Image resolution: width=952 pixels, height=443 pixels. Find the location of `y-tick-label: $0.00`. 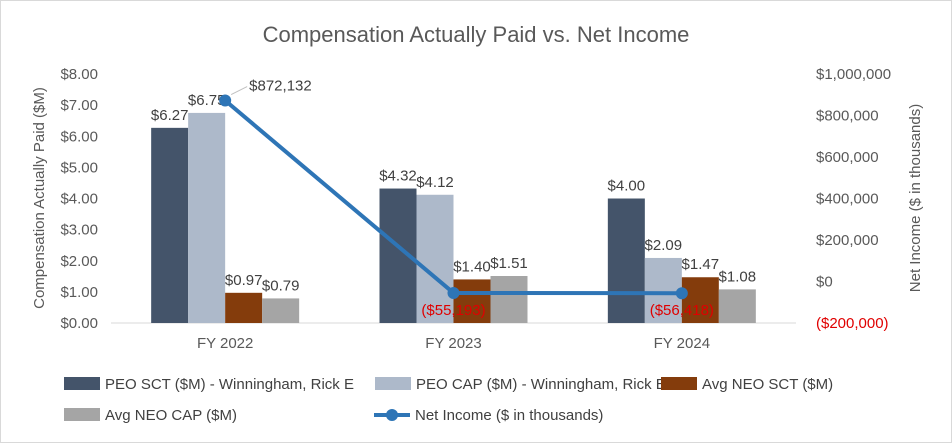

y-tick-label: $0.00 is located at coordinates (79, 323).